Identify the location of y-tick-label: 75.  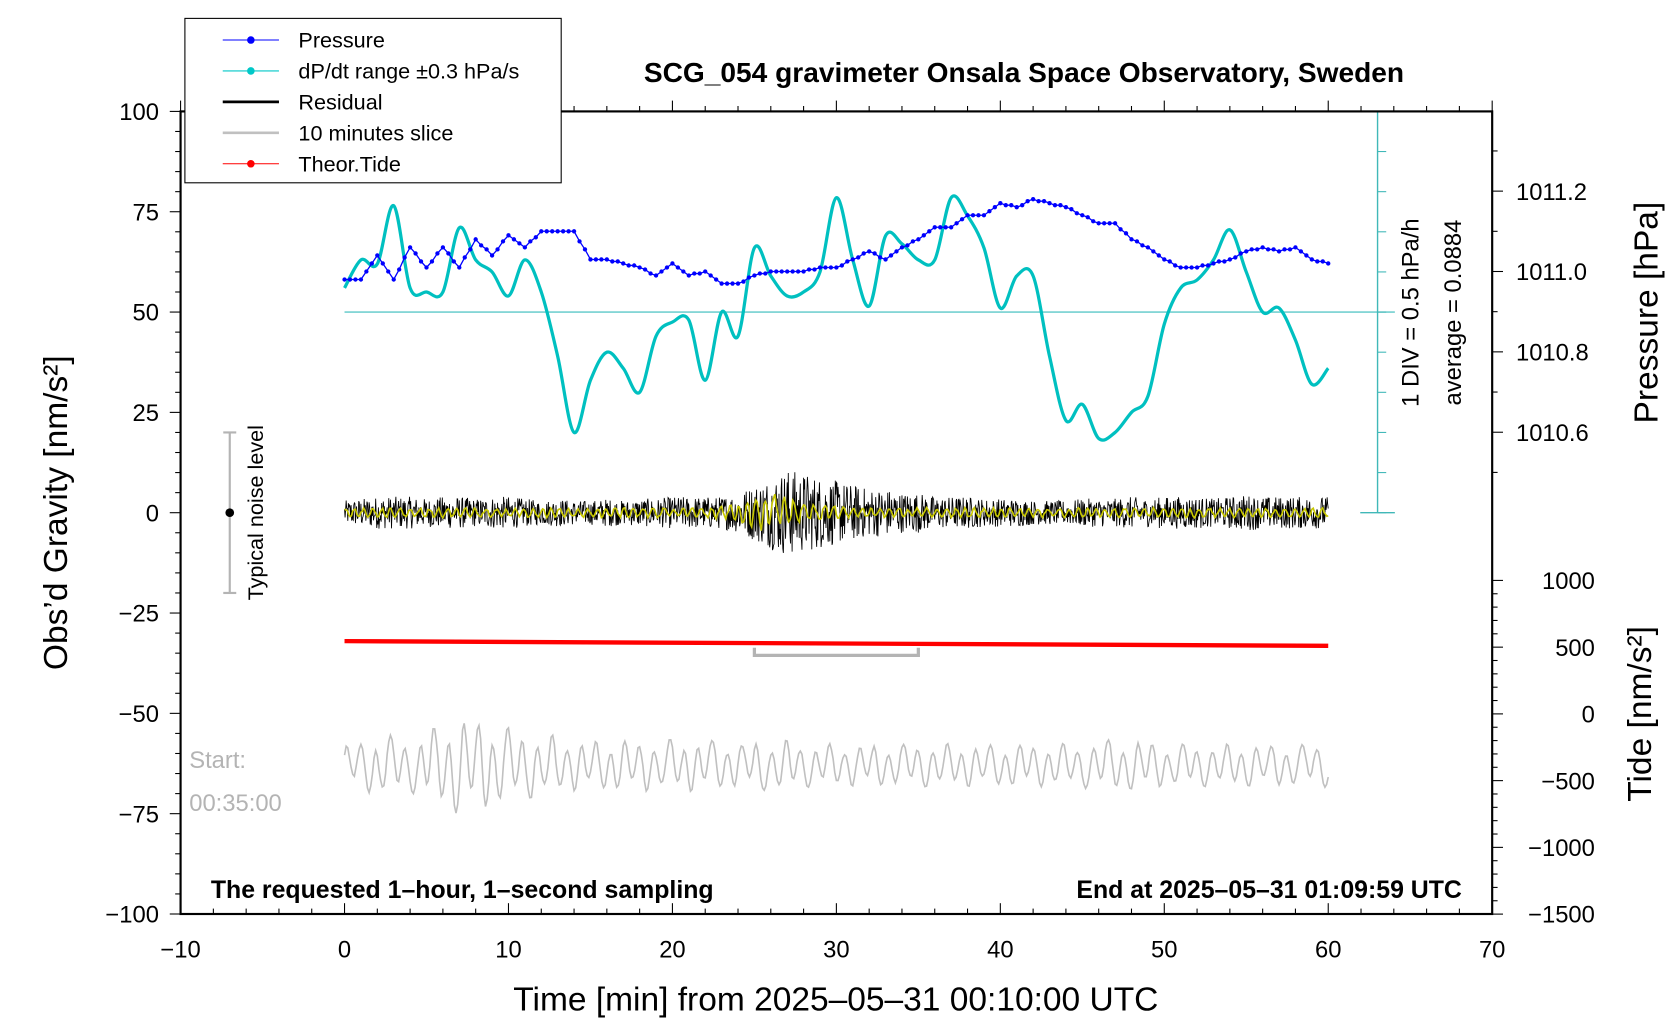
(146, 212).